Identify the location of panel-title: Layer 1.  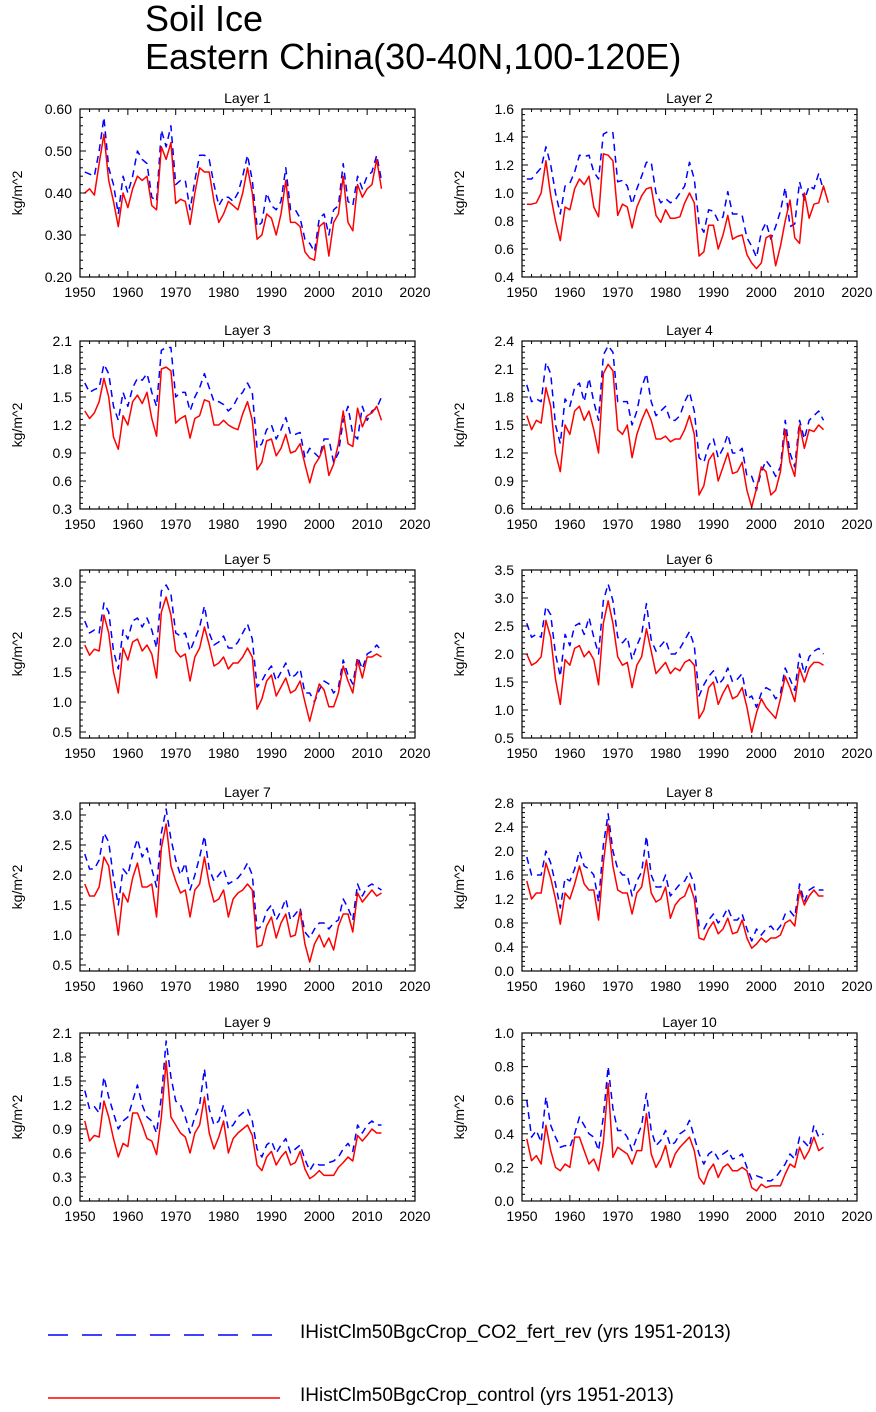
(247, 98).